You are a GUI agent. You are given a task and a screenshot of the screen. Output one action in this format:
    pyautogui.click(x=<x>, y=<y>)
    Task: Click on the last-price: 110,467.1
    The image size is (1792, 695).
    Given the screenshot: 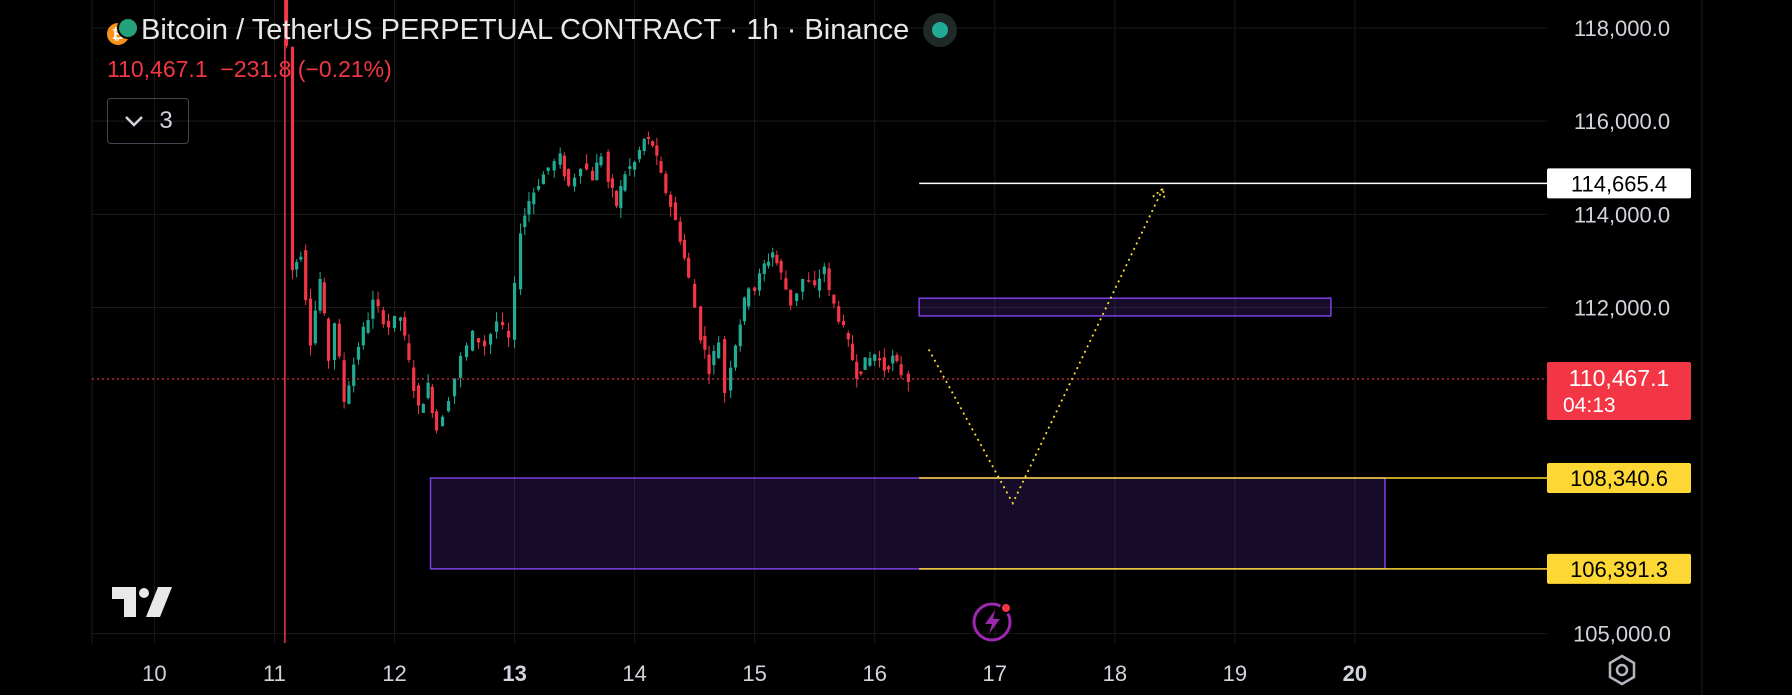 What is the action you would take?
    pyautogui.click(x=157, y=69)
    